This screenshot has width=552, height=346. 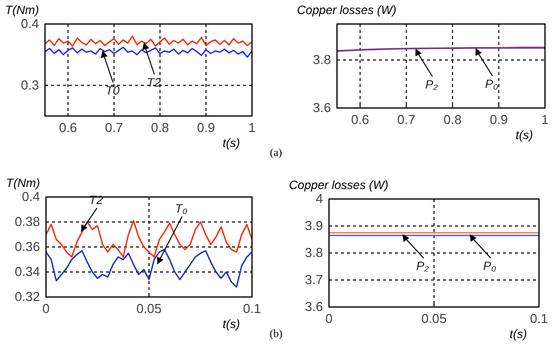 What do you see at coordinates (27, 296) in the screenshot?
I see `y-tick-label: 0.32` at bounding box center [27, 296].